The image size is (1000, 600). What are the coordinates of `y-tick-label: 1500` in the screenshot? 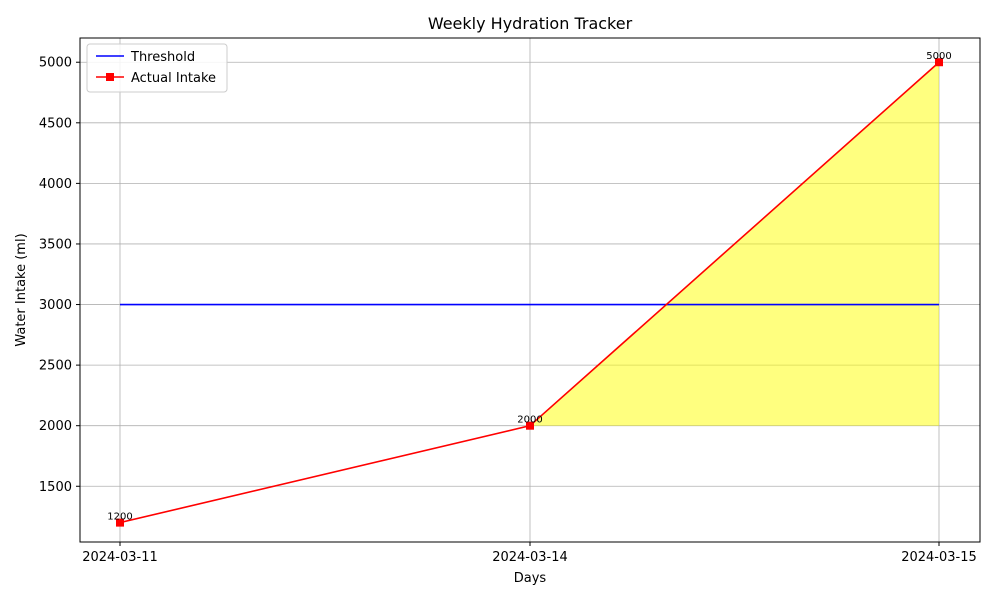 It's located at (55, 487).